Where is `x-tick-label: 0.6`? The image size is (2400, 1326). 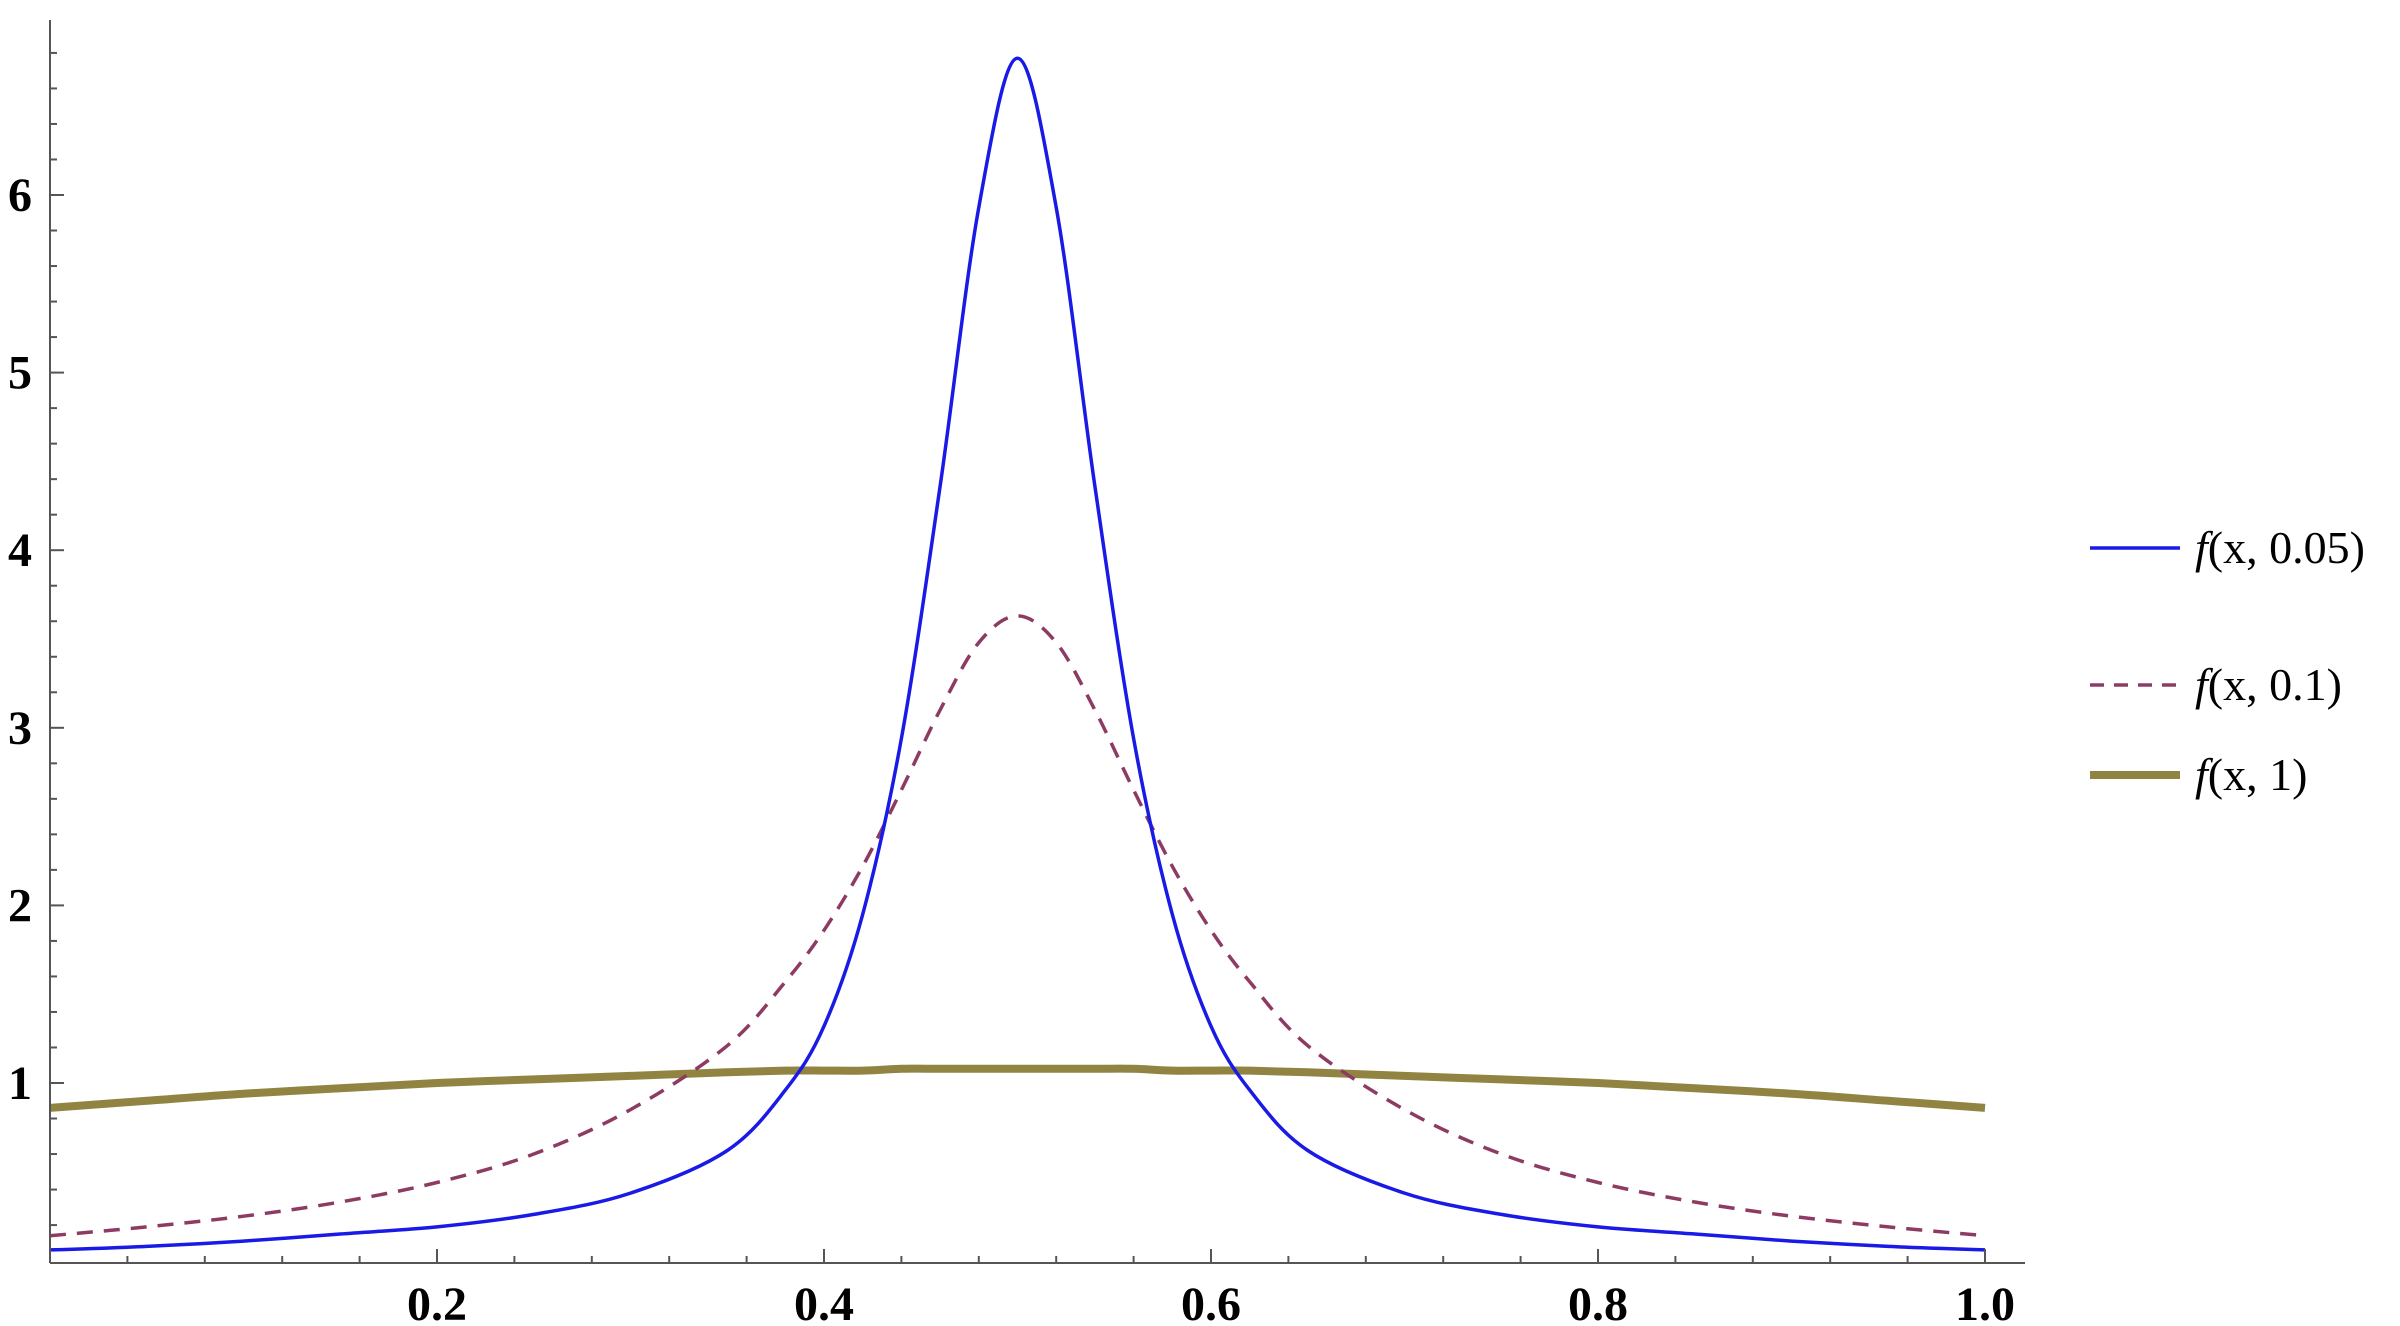
x-tick-label: 0.6 is located at coordinates (1211, 1302).